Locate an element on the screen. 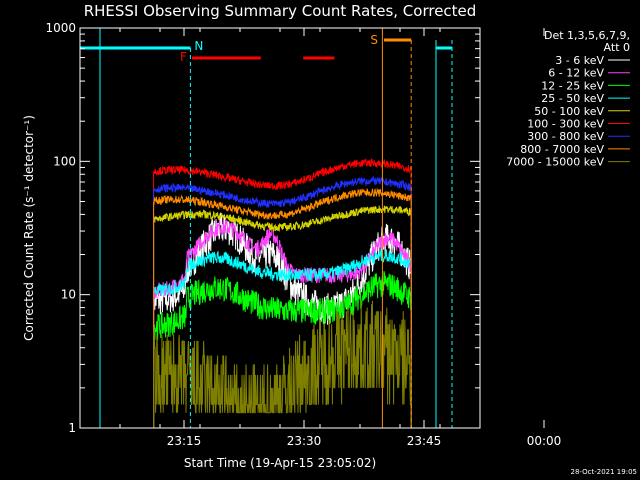 The height and width of the screenshot is (480, 640). legend-label: 6 - 12 keV is located at coordinates (576, 73).